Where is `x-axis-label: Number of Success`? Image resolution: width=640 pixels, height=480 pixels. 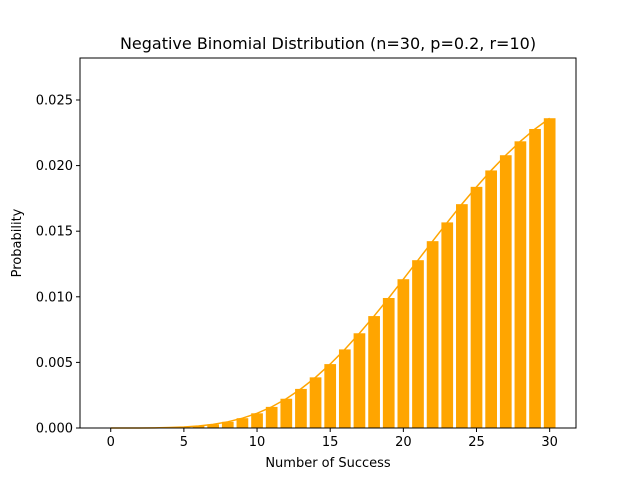
x-axis-label: Number of Success is located at coordinates (328, 463).